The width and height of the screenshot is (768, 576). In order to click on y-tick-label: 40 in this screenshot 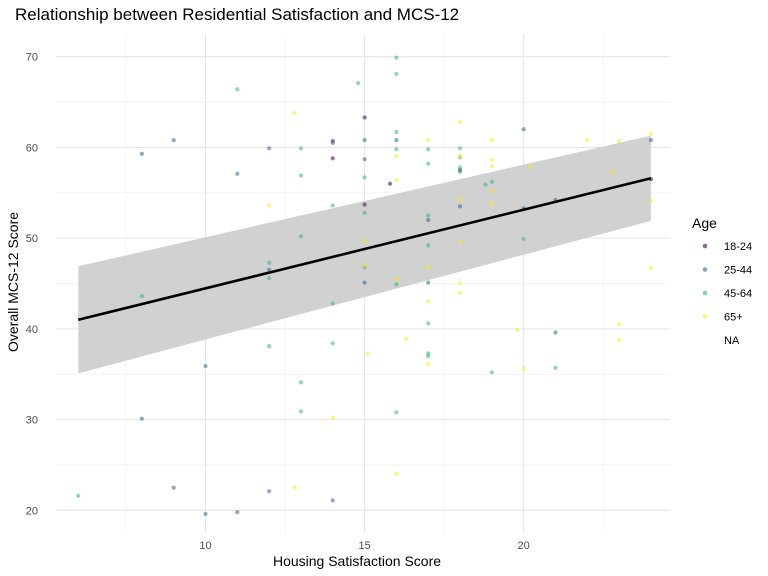, I will do `click(32, 330)`.